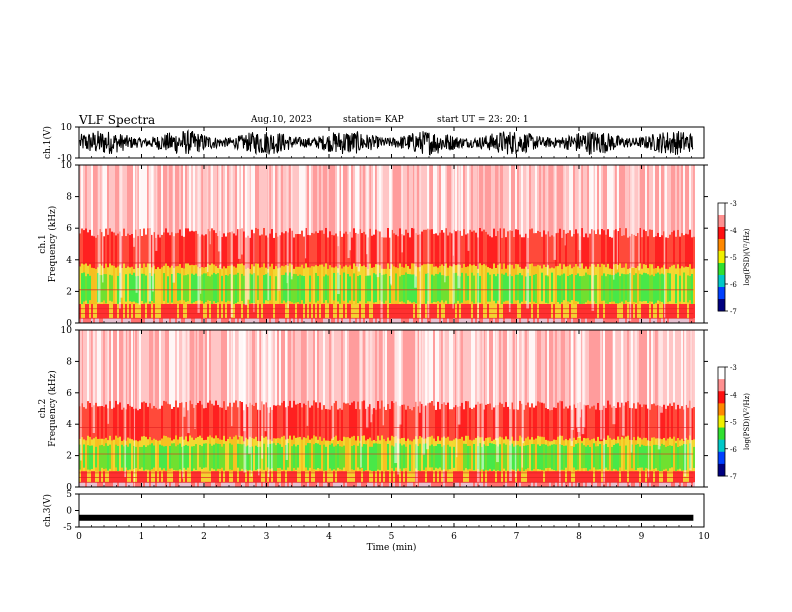 This screenshot has width=792, height=612. Describe the element at coordinates (65, 159) in the screenshot. I see `y-tick-label: -10` at that location.